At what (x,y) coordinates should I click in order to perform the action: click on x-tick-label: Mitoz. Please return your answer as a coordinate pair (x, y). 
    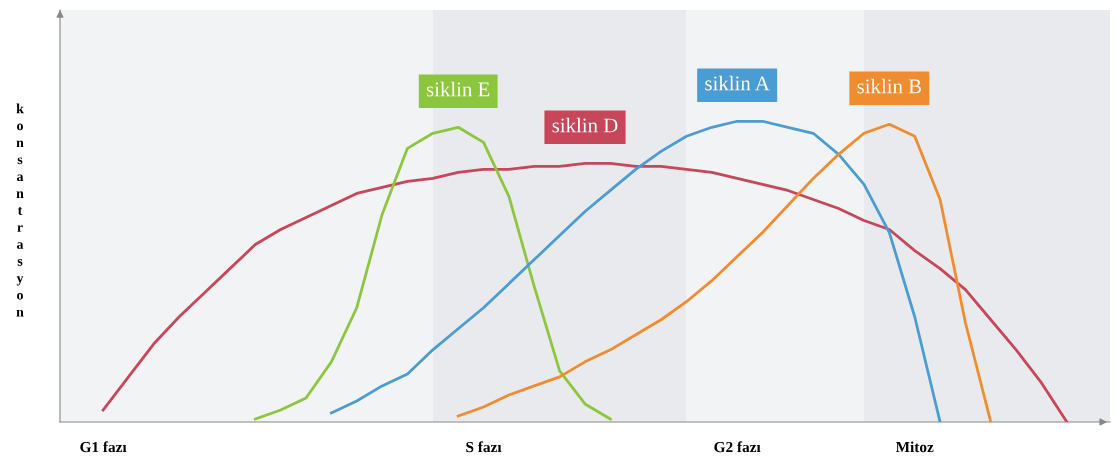
    Looking at the image, I should click on (914, 447).